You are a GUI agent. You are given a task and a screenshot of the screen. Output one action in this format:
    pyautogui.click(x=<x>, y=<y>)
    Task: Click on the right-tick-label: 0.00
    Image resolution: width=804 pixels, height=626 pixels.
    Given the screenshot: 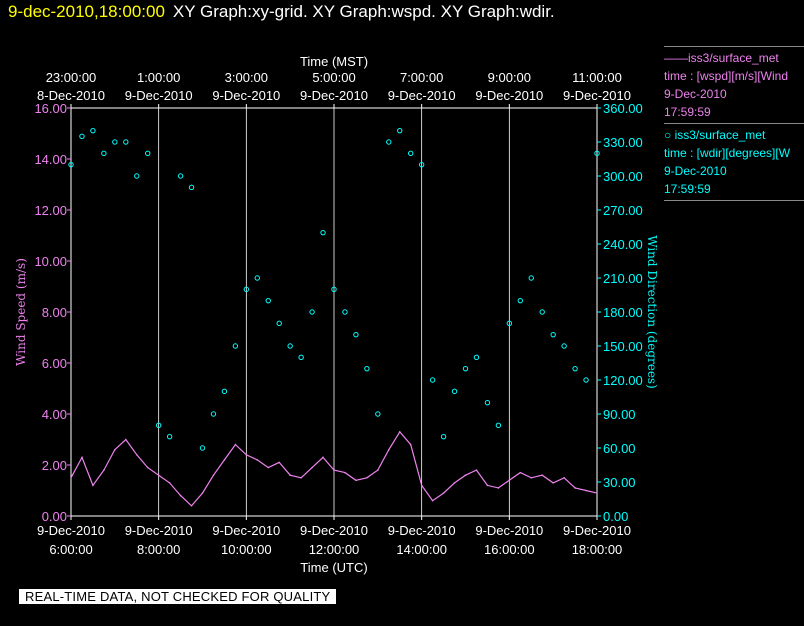 What is the action you would take?
    pyautogui.click(x=615, y=516)
    